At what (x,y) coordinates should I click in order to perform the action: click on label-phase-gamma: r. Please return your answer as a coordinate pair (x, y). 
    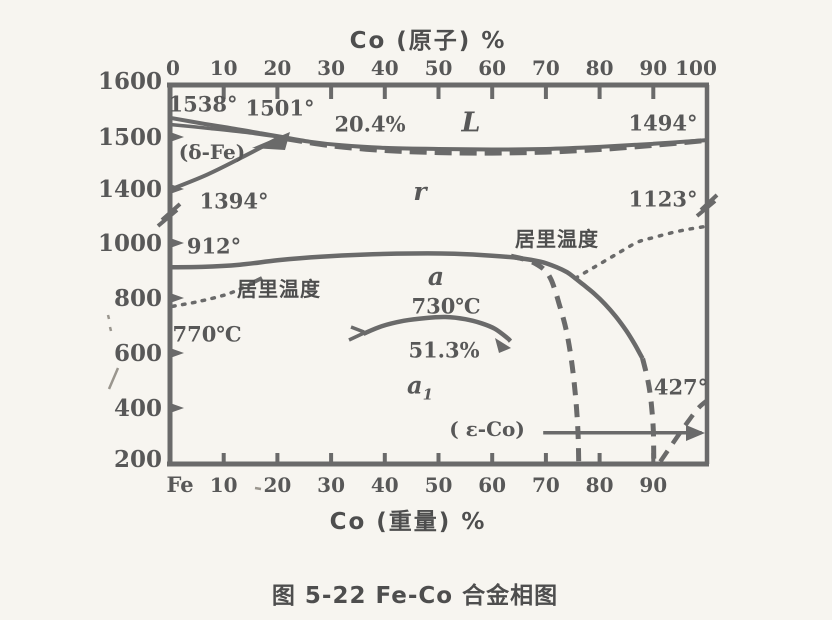
    Looking at the image, I should click on (420, 191).